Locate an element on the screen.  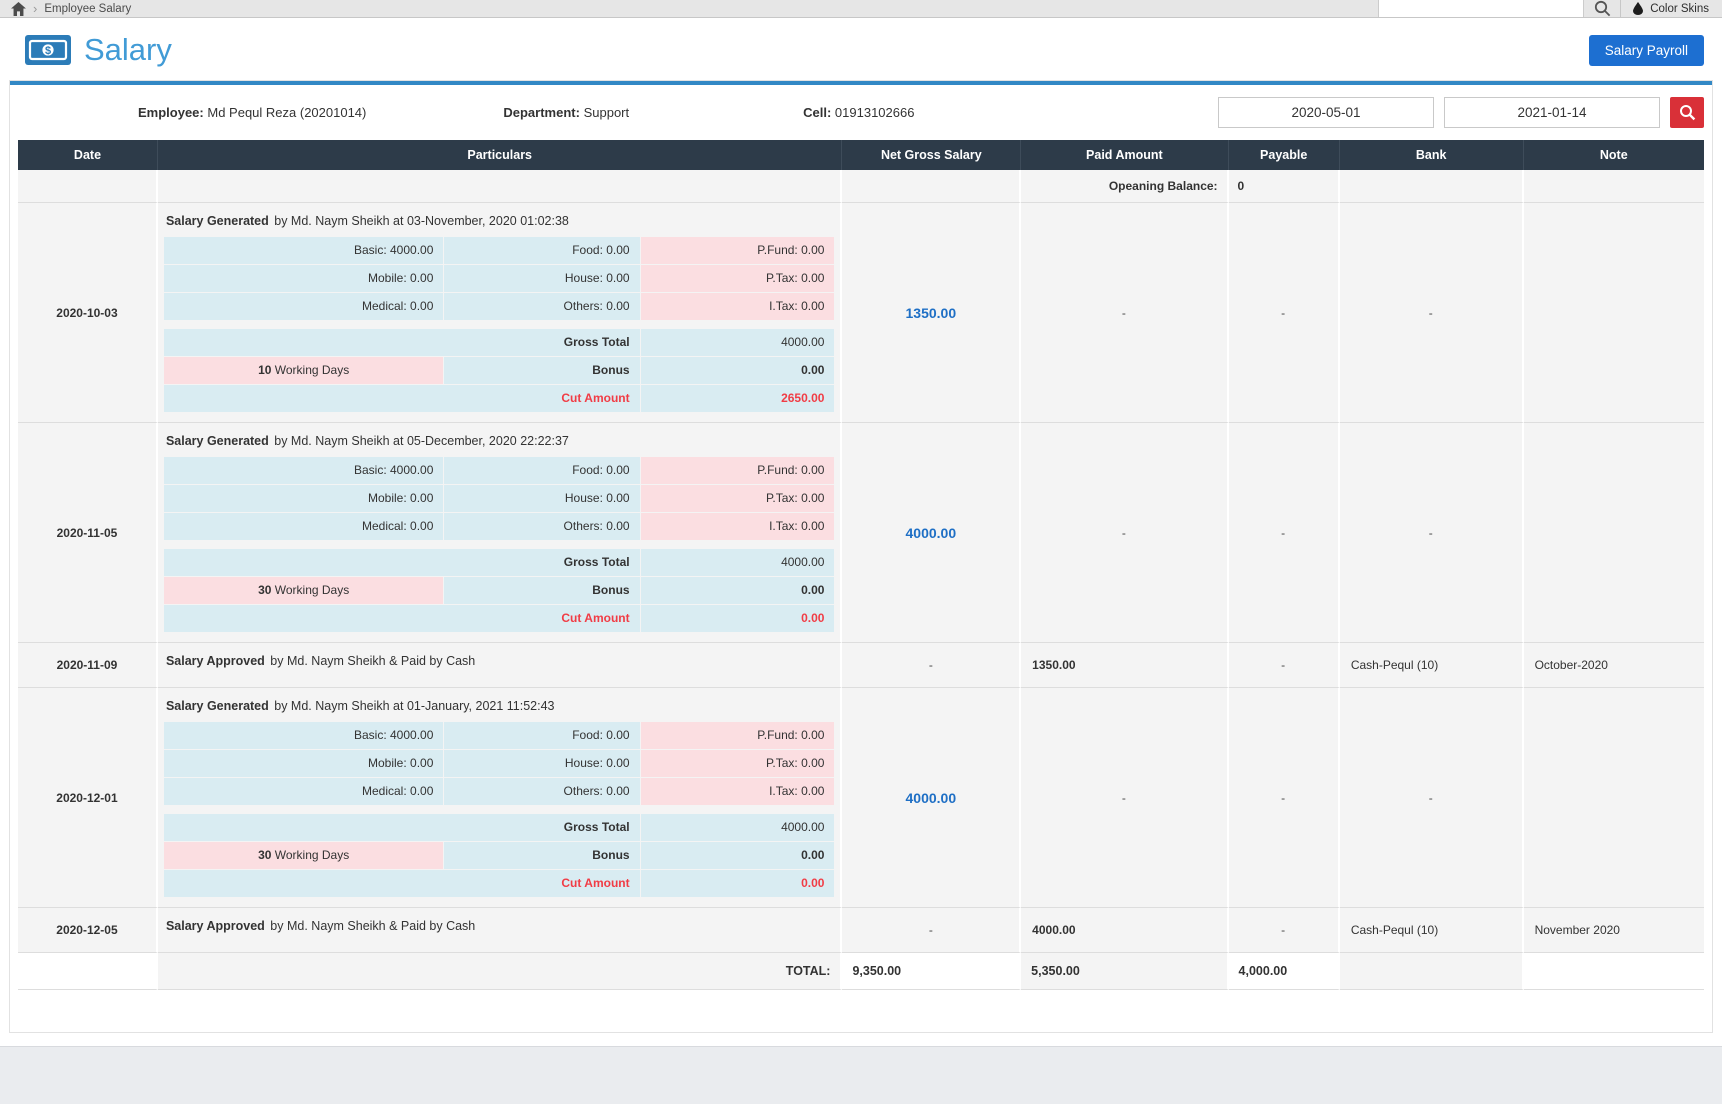
working-days-cell: 10 Working Days is located at coordinates (303, 370).